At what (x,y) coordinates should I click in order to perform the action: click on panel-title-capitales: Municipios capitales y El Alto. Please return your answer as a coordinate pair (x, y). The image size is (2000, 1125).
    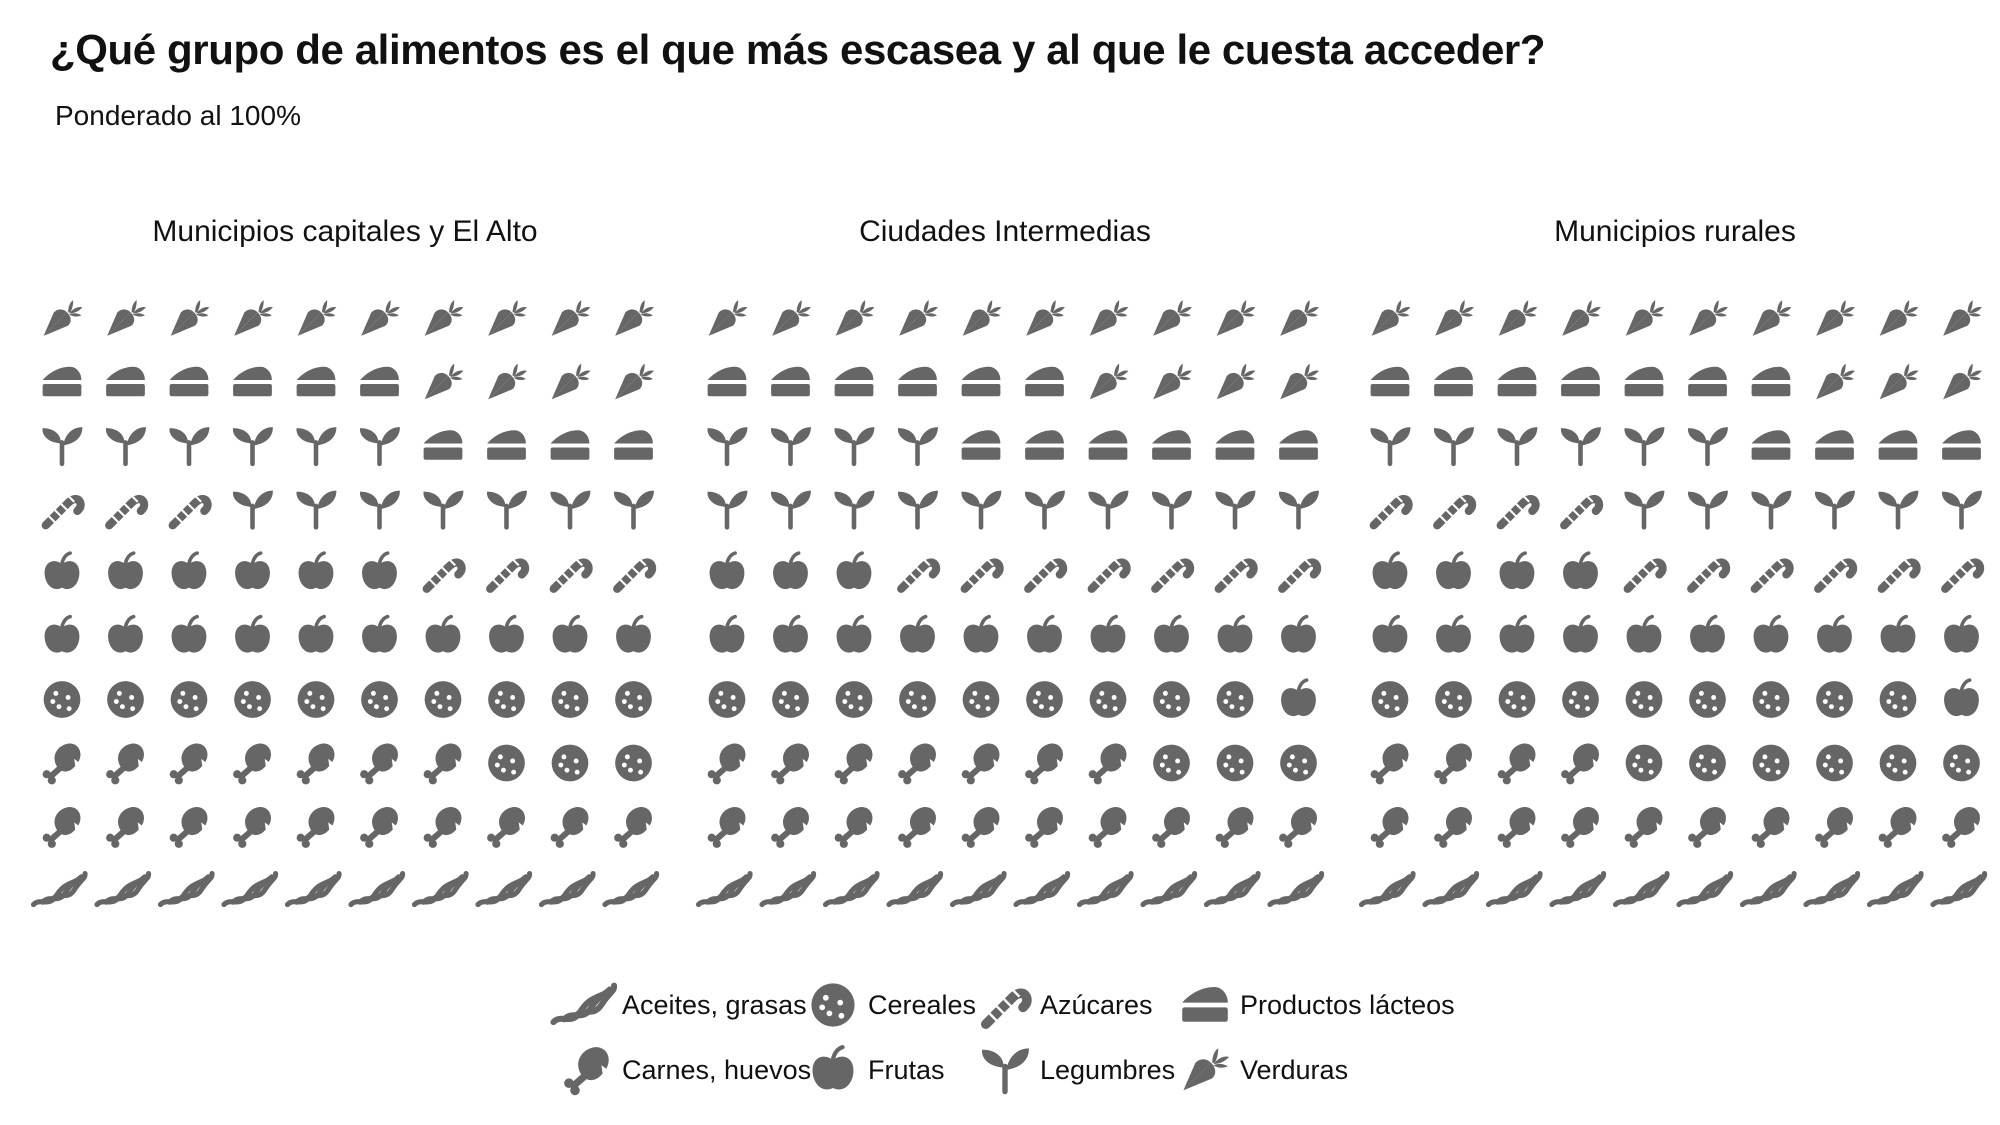
    Looking at the image, I should click on (345, 231).